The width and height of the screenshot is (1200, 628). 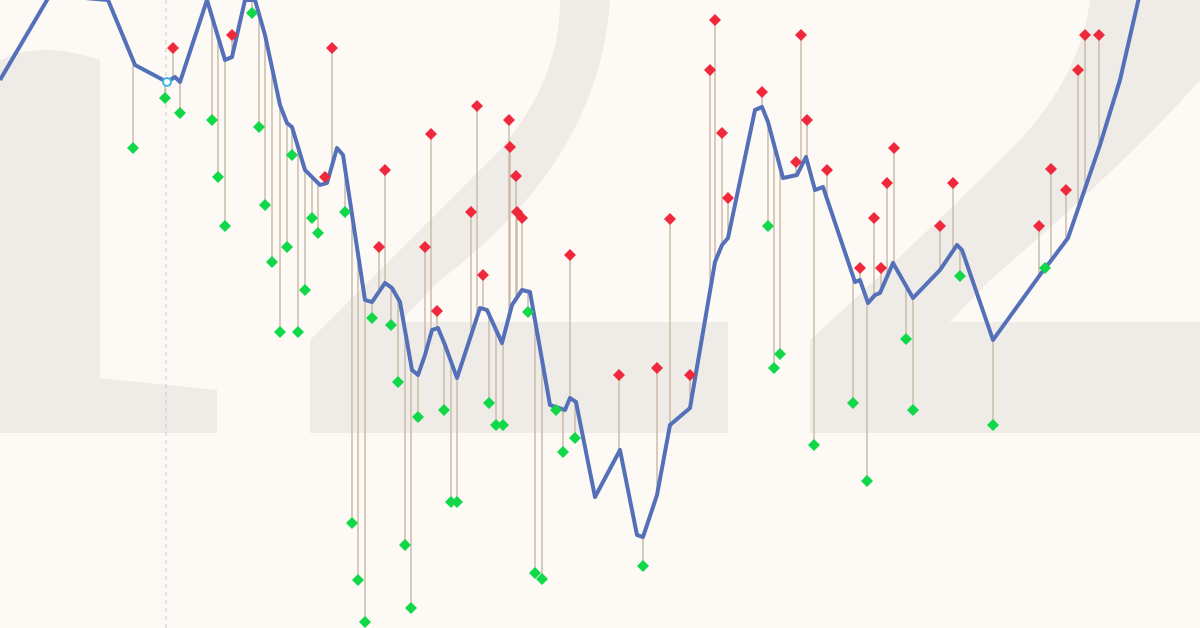 I want to click on digit-one-left, so click(x=108, y=216).